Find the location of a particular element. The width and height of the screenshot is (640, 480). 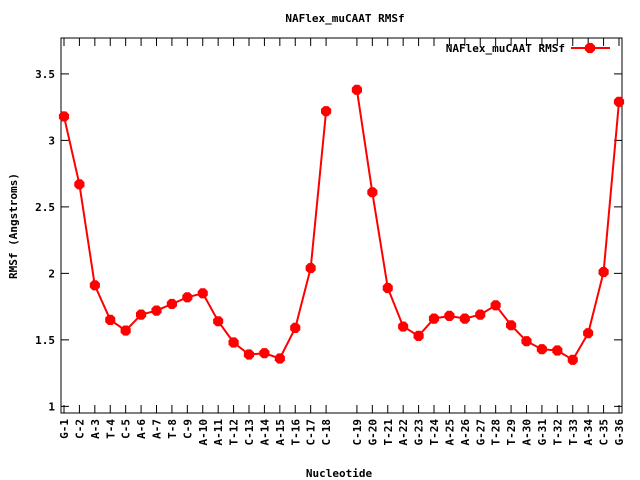

x-tick-label: A-3 is located at coordinates (95, 429).